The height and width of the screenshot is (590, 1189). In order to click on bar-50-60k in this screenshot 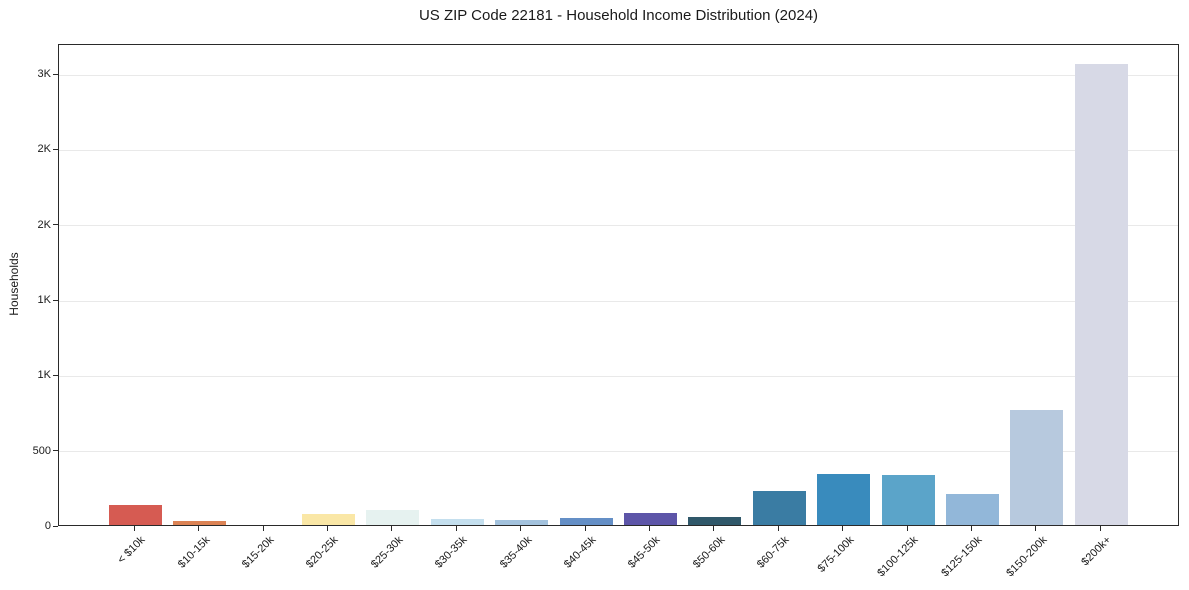, I will do `click(715, 520)`.